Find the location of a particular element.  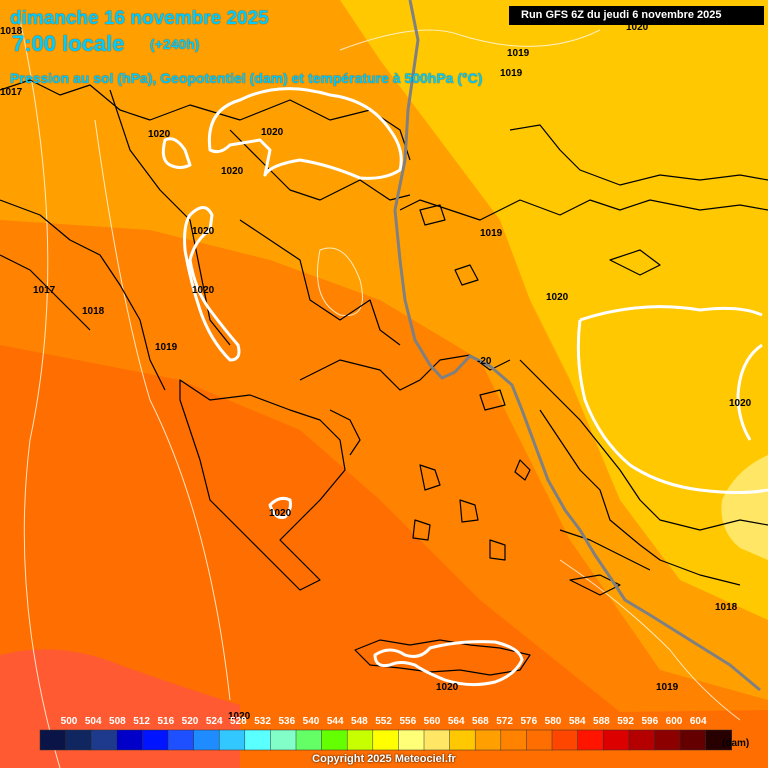

legend-value-label: 552 is located at coordinates (383, 721).